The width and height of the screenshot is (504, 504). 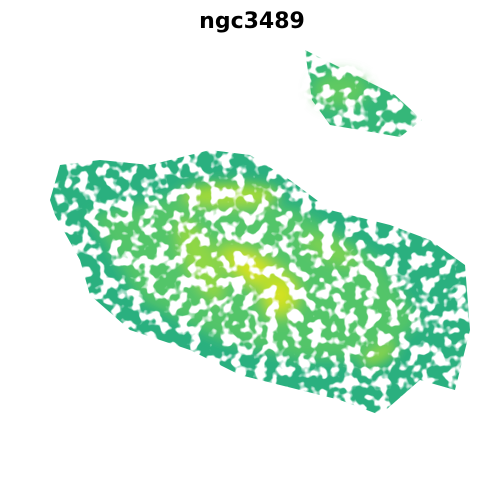 What do you see at coordinates (252, 21) in the screenshot?
I see `title: ngc3489` at bounding box center [252, 21].